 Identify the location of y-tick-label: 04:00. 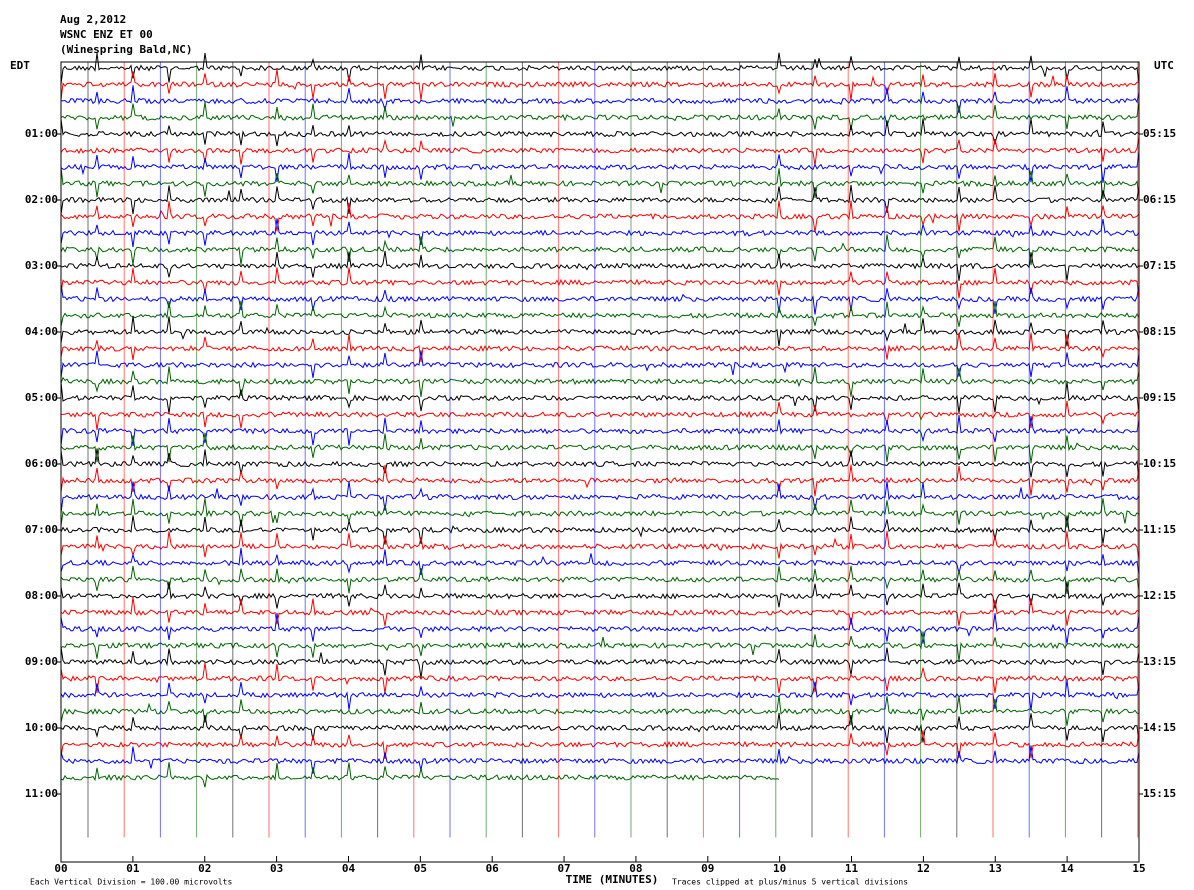
(41, 331).